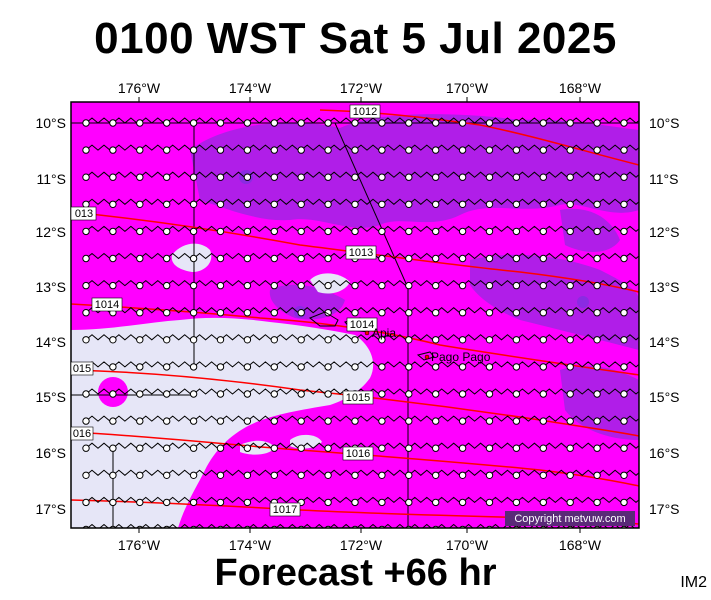  What do you see at coordinates (663, 179) in the screenshot?
I see `lat-label-11-right: 11°S` at bounding box center [663, 179].